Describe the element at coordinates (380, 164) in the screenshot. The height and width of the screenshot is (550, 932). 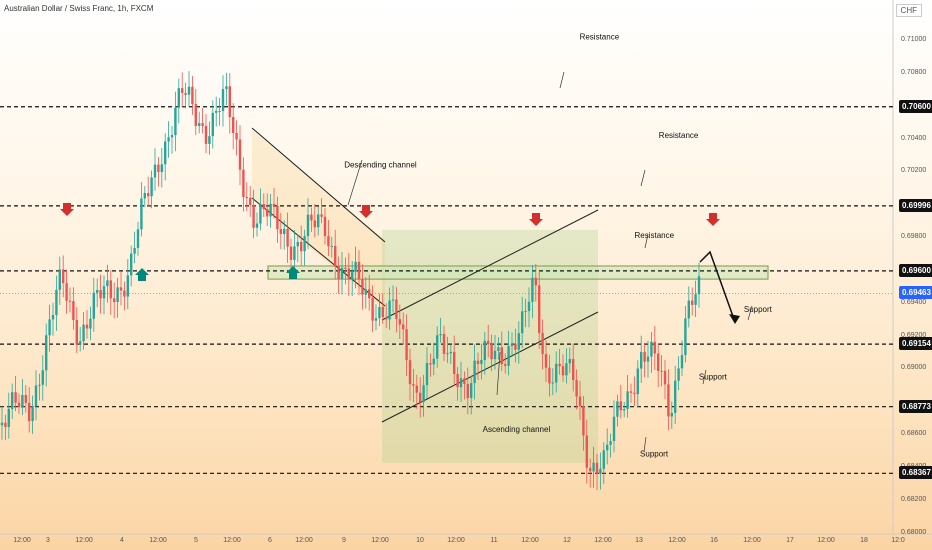
I see `annotation-label: Descending channel` at that location.